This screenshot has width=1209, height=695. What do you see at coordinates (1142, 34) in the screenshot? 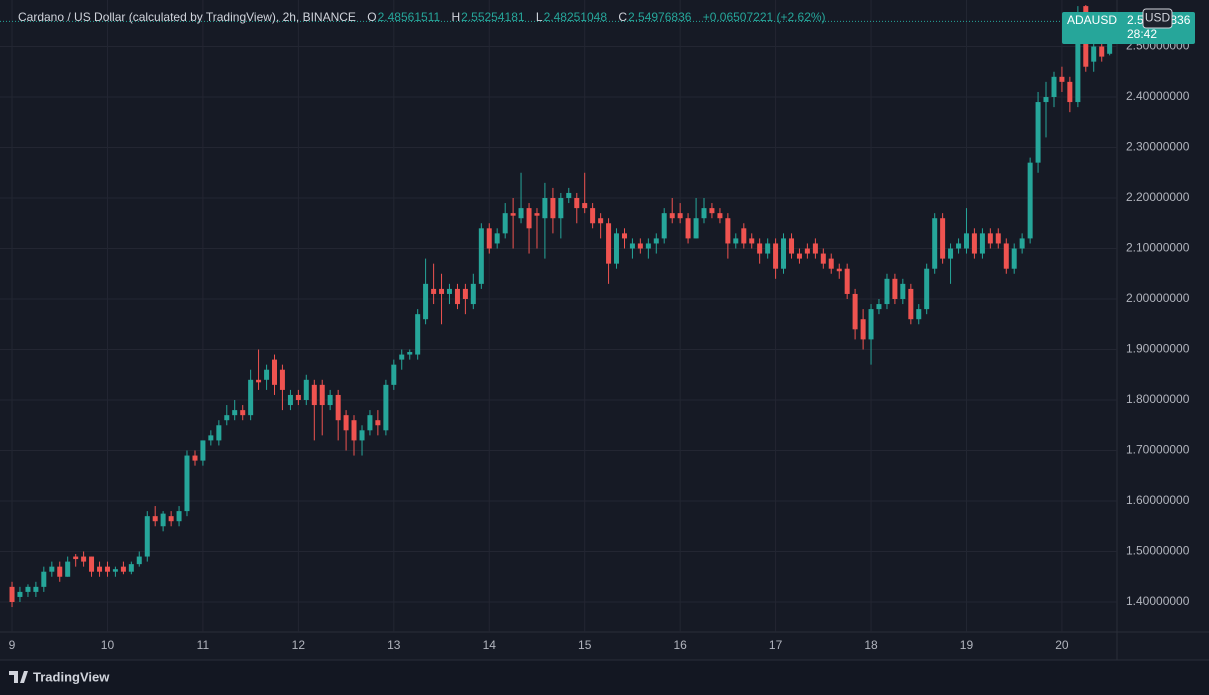
I see `countdown-label: 28:42` at bounding box center [1142, 34].